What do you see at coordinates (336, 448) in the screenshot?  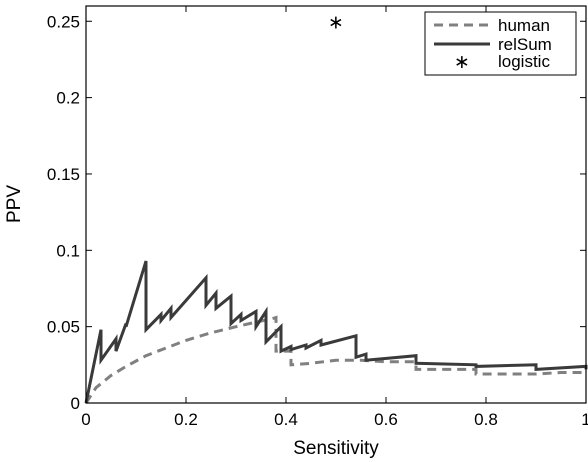 I see `x-axis-label: Sensitivity` at bounding box center [336, 448].